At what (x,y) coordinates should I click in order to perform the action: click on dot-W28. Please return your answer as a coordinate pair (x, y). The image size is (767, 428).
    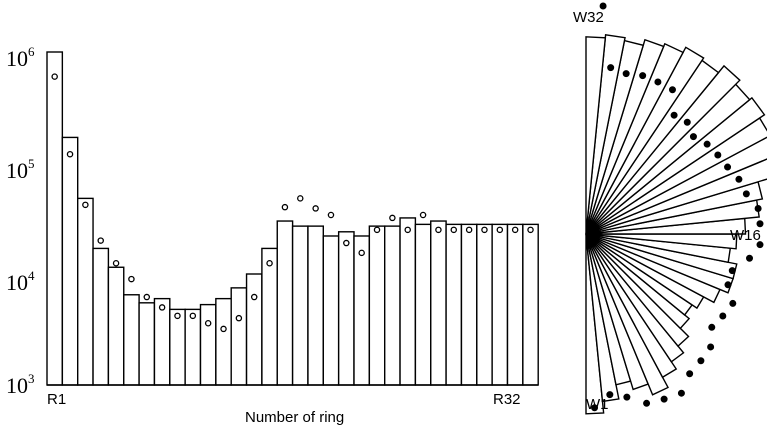
    Looking at the image, I should click on (658, 82).